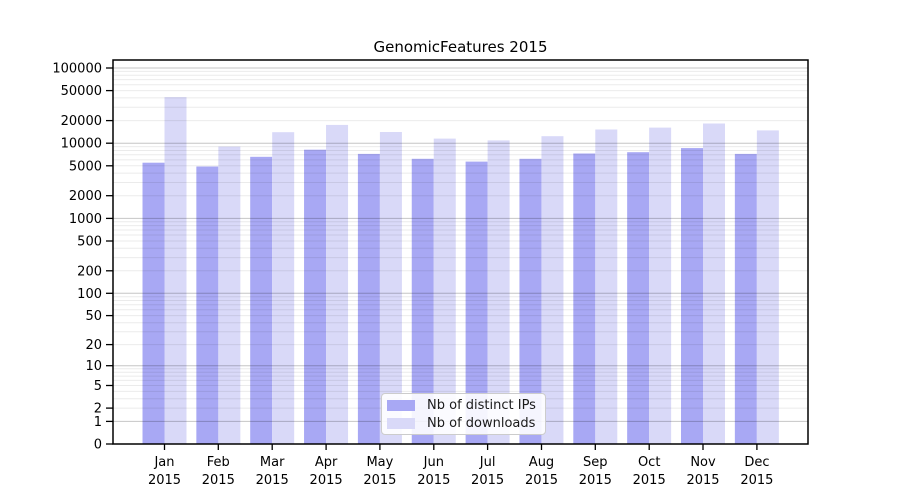  What do you see at coordinates (463, 414) in the screenshot?
I see `legend: Nb of distinct IPs Nb of downloads` at bounding box center [463, 414].